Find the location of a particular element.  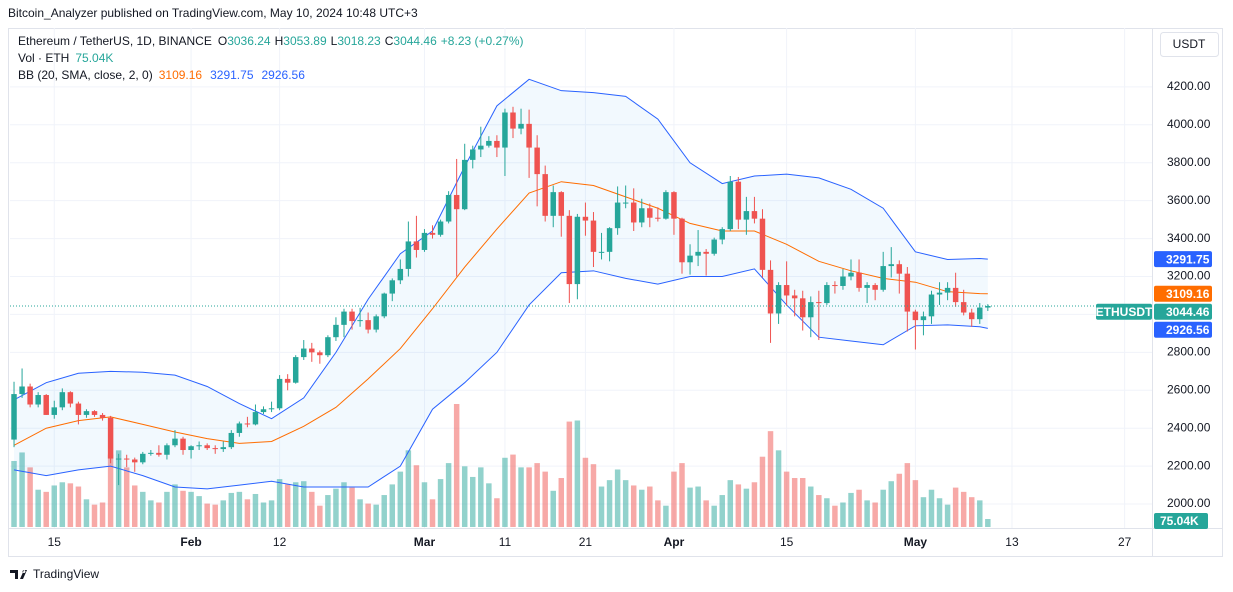

y-tick-label: 3600.00 is located at coordinates (1189, 200).